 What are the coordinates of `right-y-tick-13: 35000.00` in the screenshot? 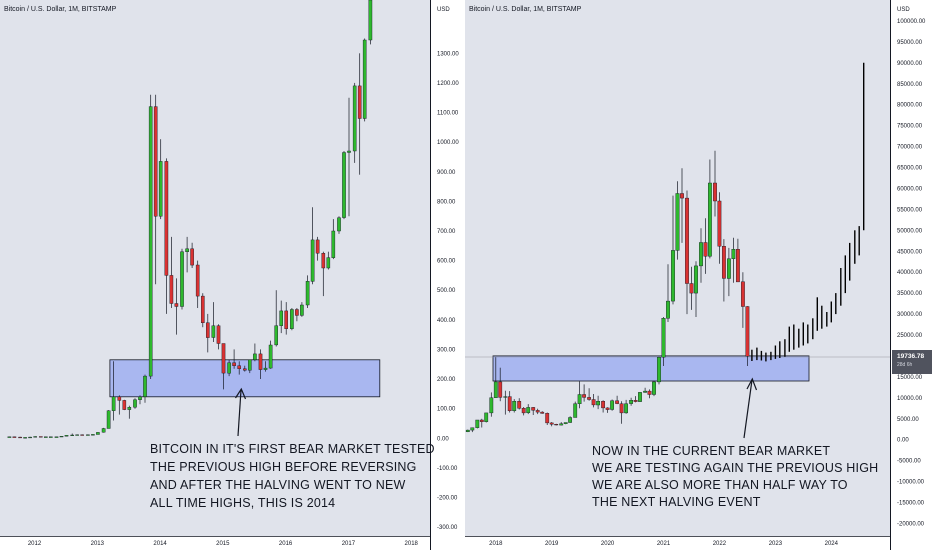 It's located at (910, 294).